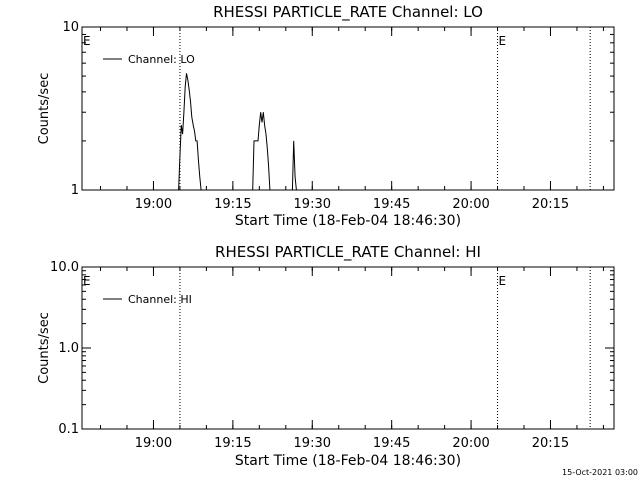 Image resolution: width=640 pixels, height=480 pixels. I want to click on series-line, so click(237, 132).